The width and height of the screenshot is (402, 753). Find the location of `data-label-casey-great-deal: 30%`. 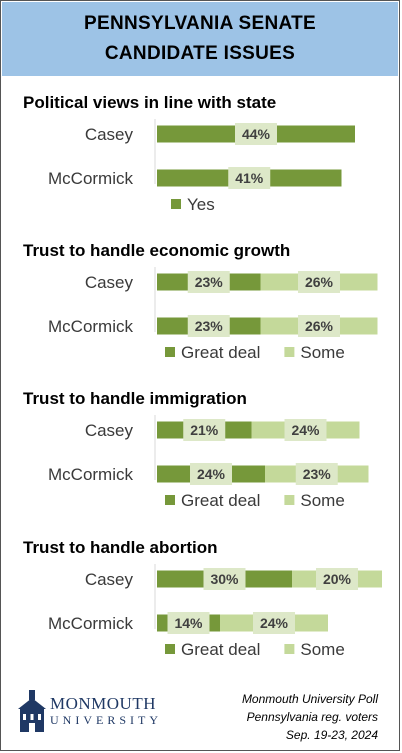

data-label-casey-great-deal: 30% is located at coordinates (224, 579).